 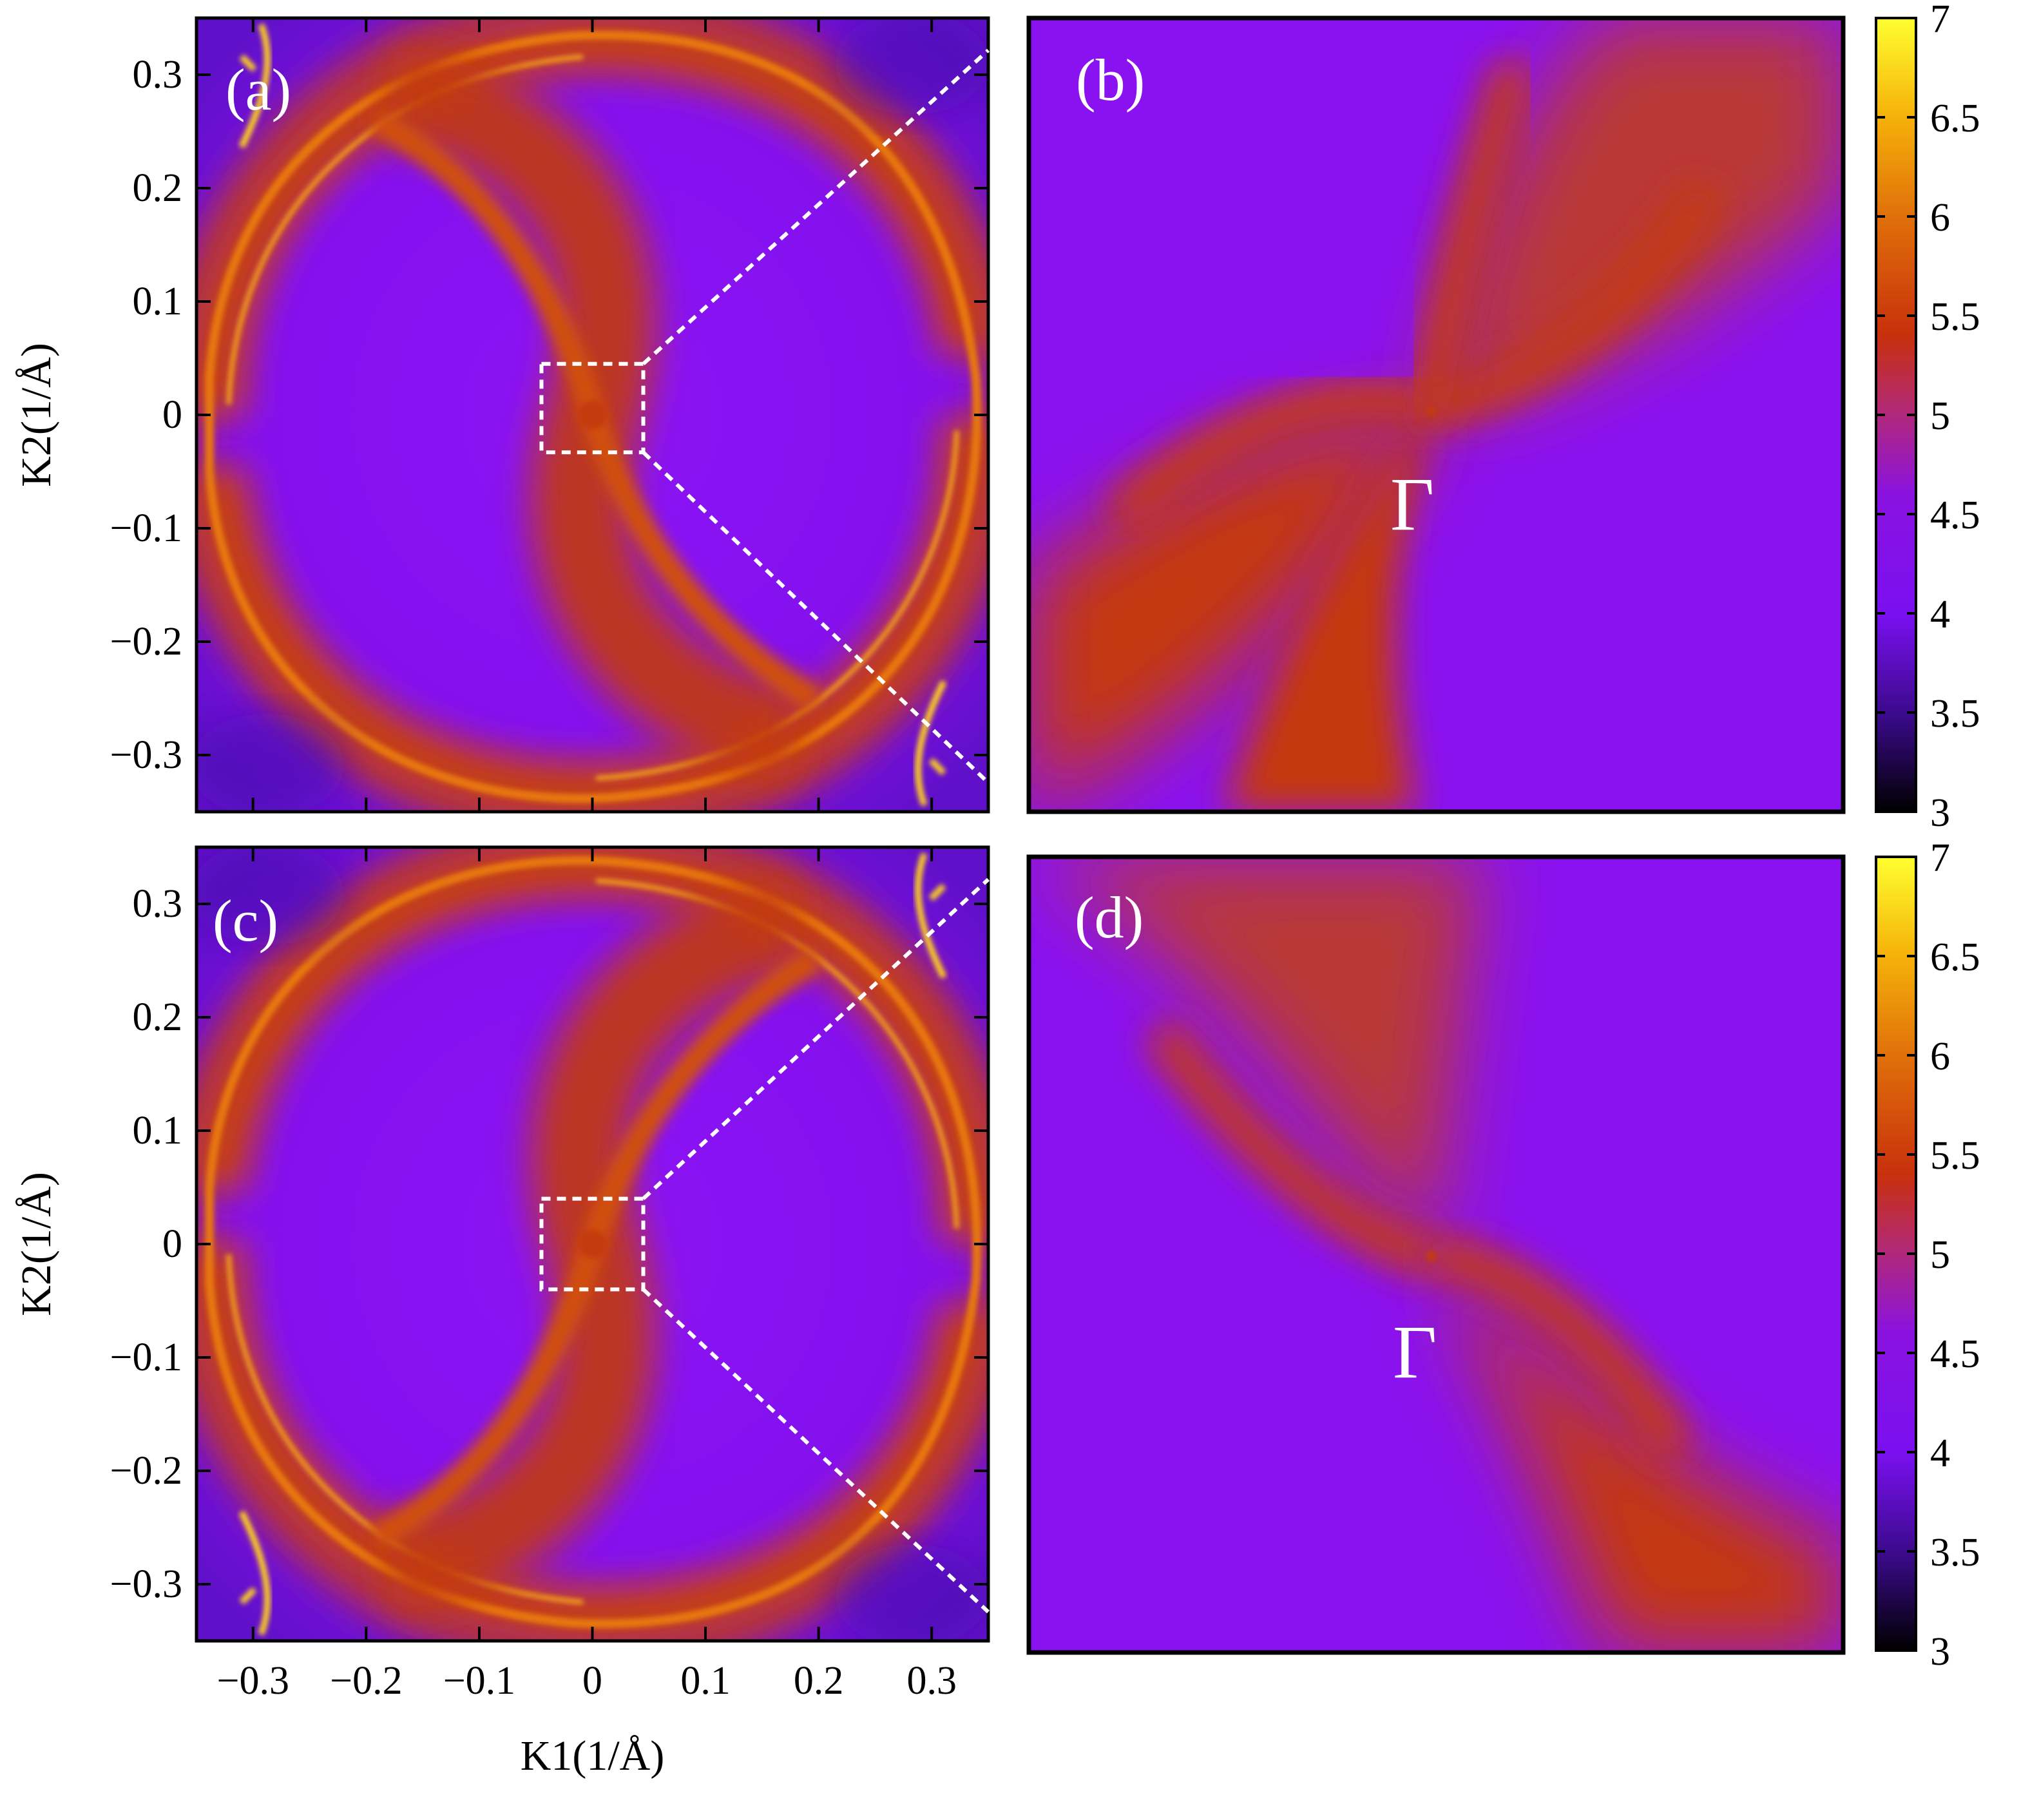 What do you see at coordinates (592, 408) in the screenshot?
I see `panel-a-zoom-box` at bounding box center [592, 408].